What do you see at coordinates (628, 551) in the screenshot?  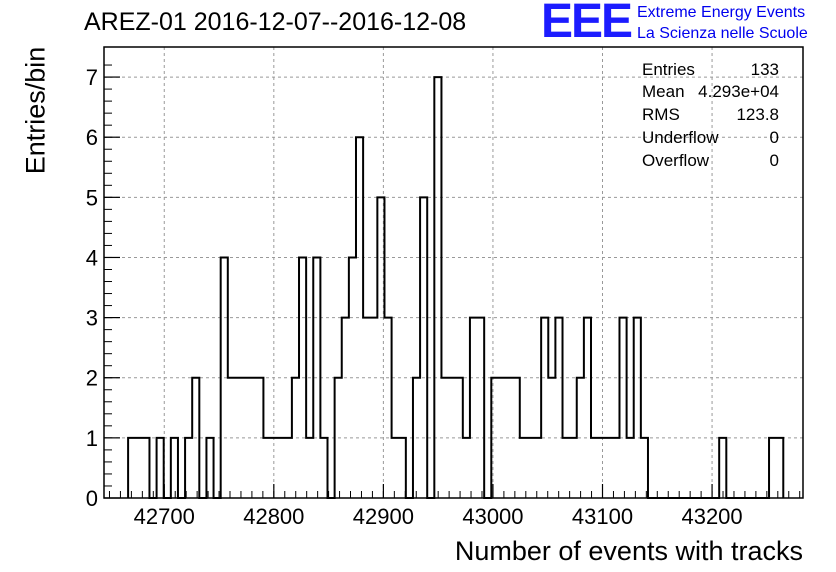 I see `x-axis-label: Number of events with tracks` at bounding box center [628, 551].